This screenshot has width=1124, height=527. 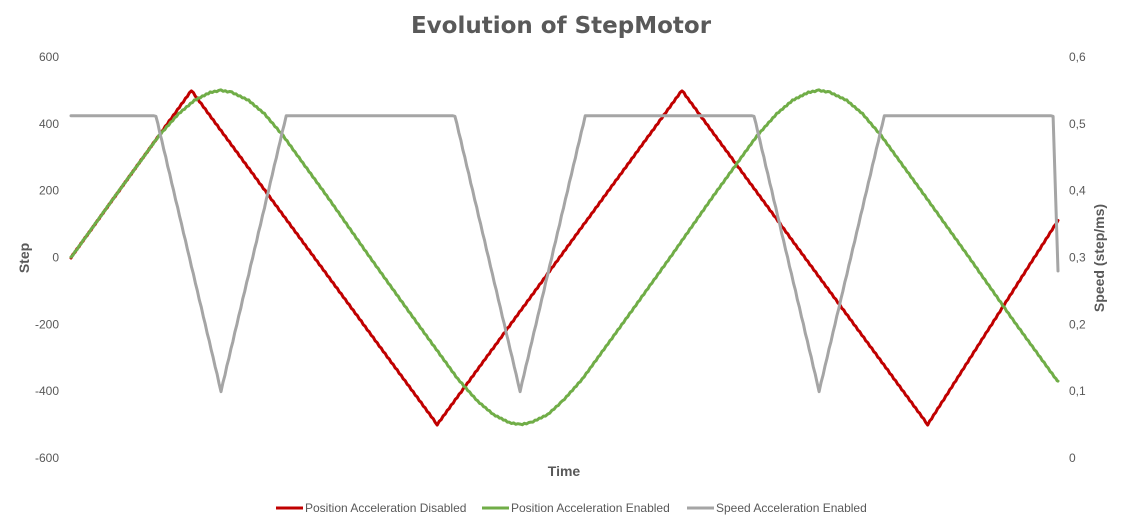 What do you see at coordinates (24, 258) in the screenshot?
I see `y-axis-title: Step` at bounding box center [24, 258].